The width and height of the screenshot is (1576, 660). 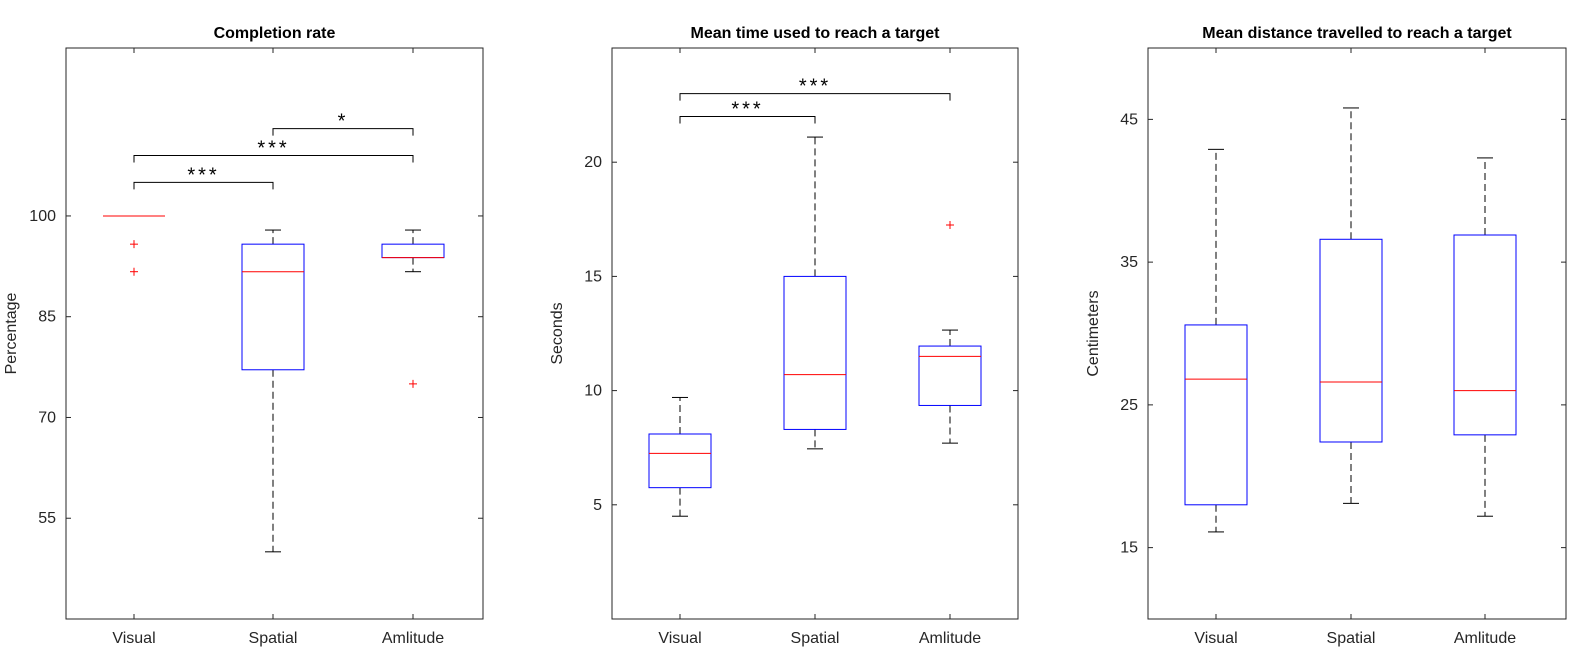 I want to click on y-tick-label: 85, so click(x=47, y=317).